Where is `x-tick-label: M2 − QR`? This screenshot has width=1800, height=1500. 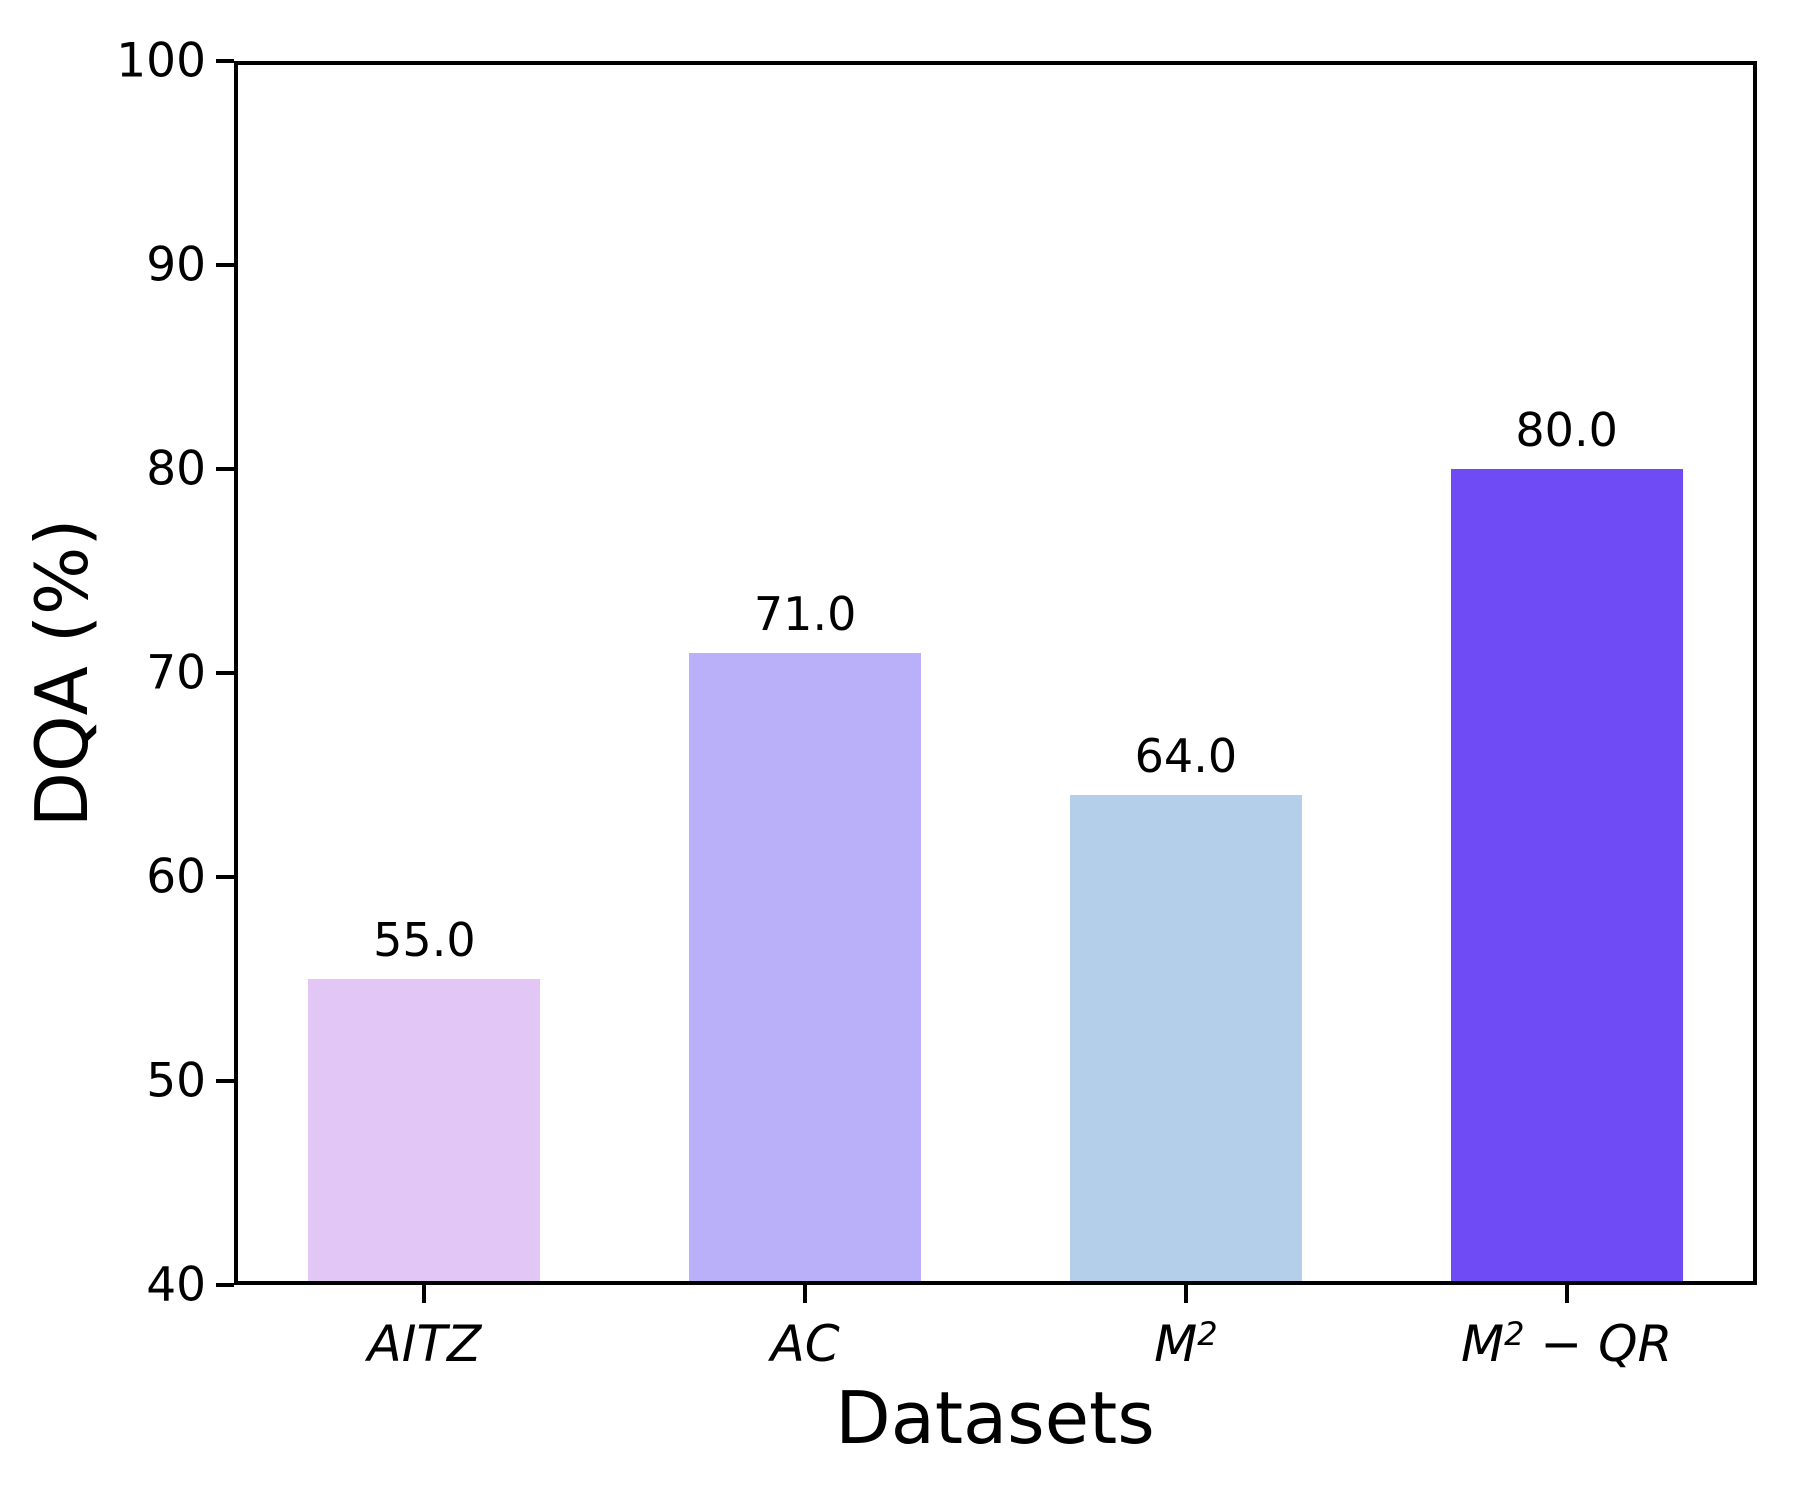
x-tick-label: M2 − QR is located at coordinates (1566, 1344).